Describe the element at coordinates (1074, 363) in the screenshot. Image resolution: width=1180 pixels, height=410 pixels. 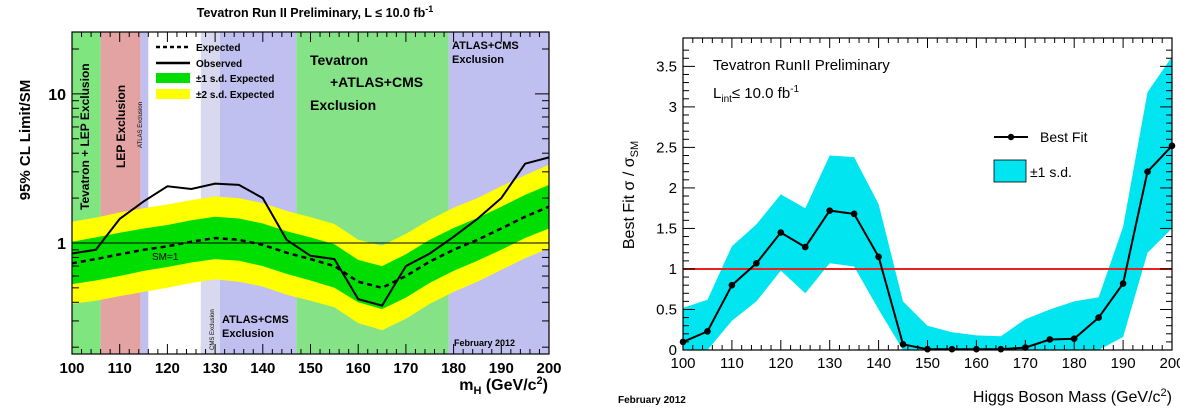
I see `right-x-tick-label: 180` at that location.